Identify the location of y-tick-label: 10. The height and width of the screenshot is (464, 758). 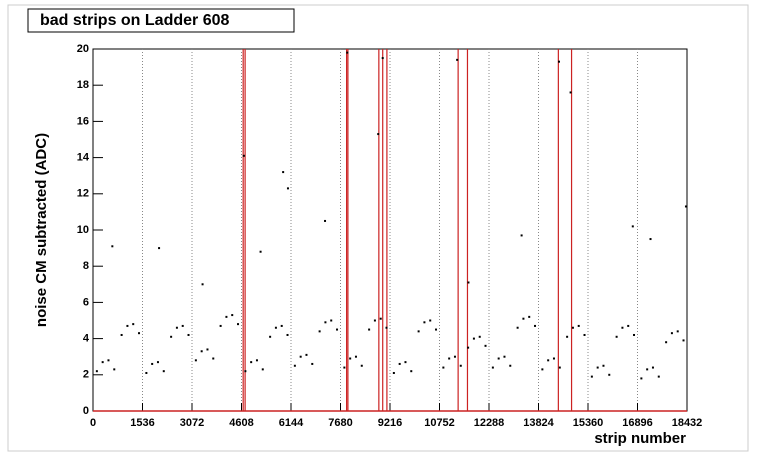
(83, 230).